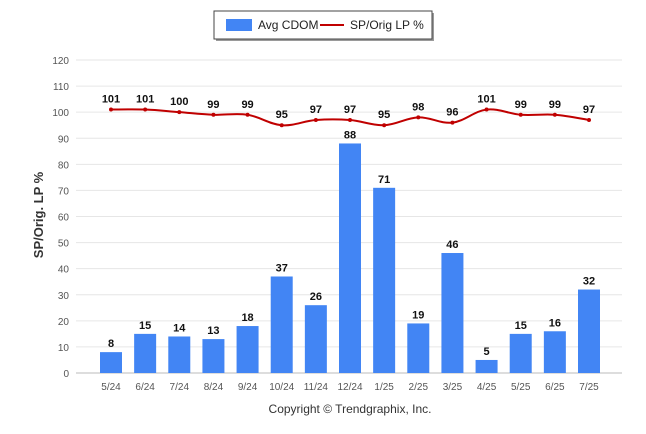  Describe the element at coordinates (111, 387) in the screenshot. I see `x-tick-label: 5/24` at that location.